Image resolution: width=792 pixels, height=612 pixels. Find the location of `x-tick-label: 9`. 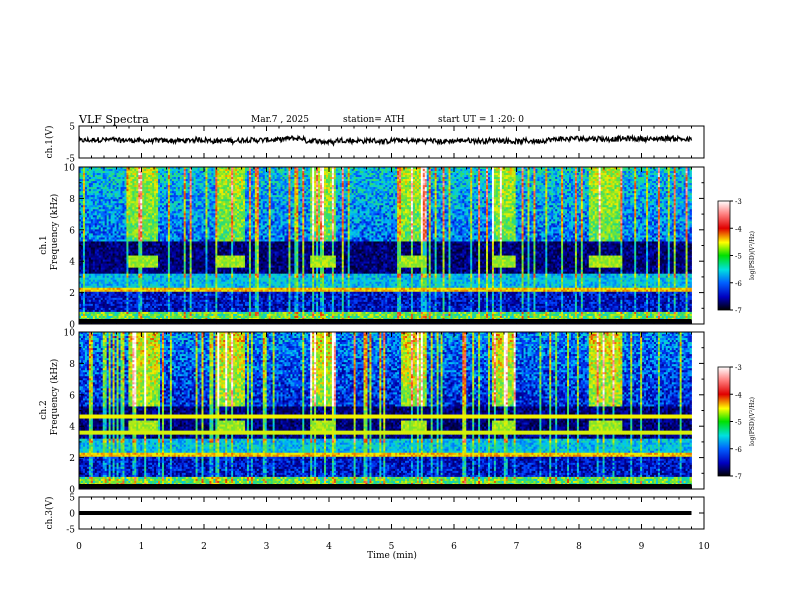

x-tick-label: 9 is located at coordinates (642, 547).